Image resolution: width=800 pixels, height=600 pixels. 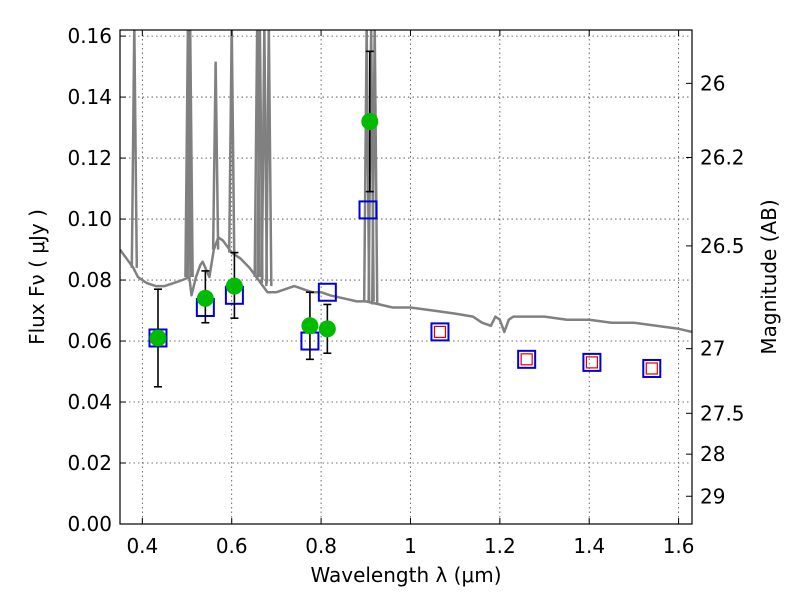 I want to click on y-tick-label: 0.06, so click(x=89, y=341).